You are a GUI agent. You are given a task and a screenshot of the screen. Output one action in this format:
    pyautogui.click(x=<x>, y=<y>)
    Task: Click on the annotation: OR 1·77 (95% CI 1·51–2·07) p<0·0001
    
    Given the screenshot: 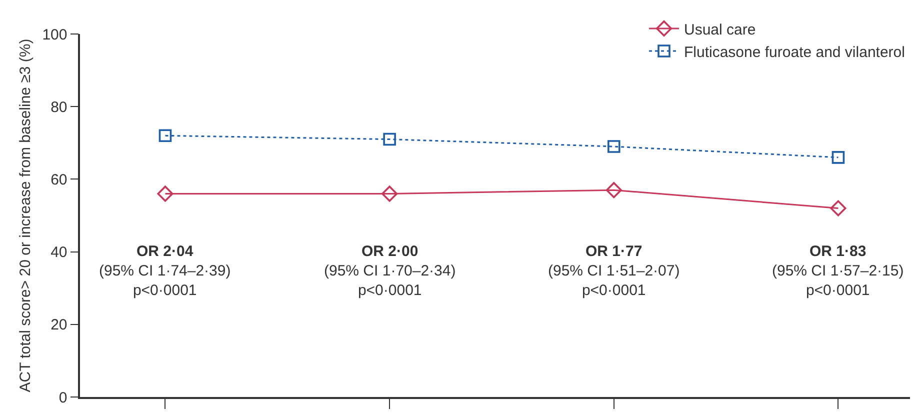 What is the action you would take?
    pyautogui.click(x=614, y=271)
    